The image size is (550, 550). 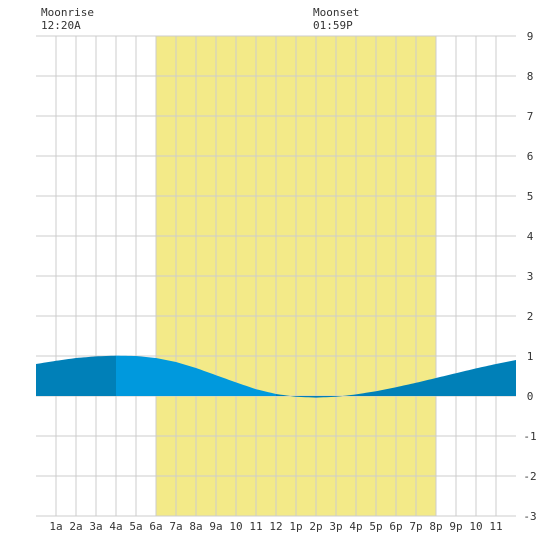 What do you see at coordinates (335, 526) in the screenshot?
I see `x-tick-label: 3p` at bounding box center [335, 526].